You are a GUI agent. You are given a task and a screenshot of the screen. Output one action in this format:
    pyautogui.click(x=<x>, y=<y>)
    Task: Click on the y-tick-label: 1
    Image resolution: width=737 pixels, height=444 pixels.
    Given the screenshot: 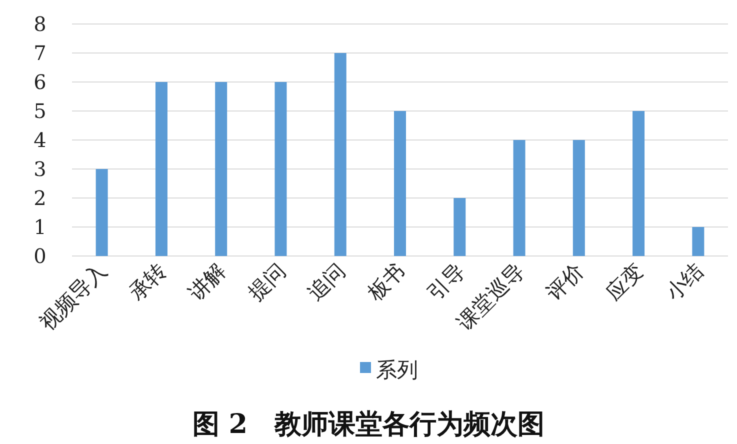 What is the action you would take?
    pyautogui.click(x=40, y=227)
    